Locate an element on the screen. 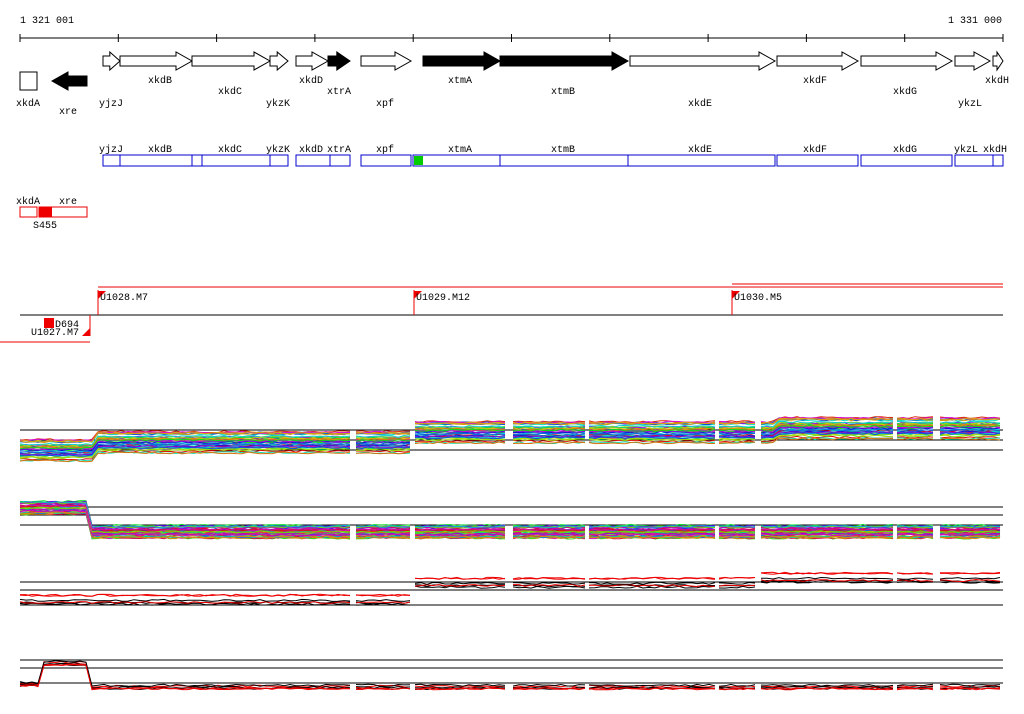  transcript-label: U1028.M7 is located at coordinates (124, 298).